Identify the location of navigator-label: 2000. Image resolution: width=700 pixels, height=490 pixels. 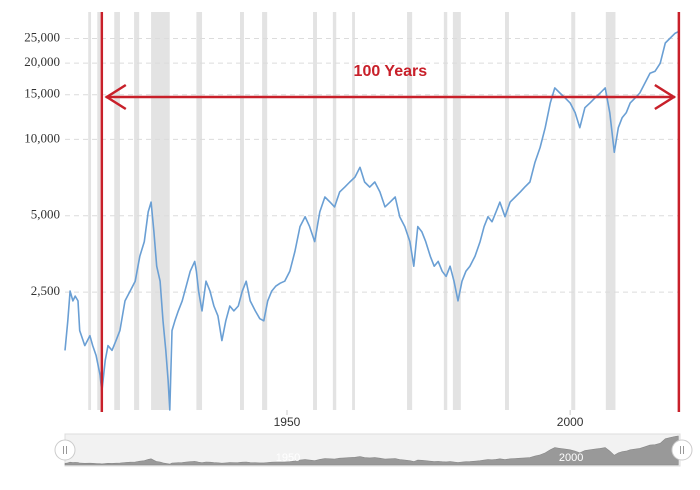
(571, 458).